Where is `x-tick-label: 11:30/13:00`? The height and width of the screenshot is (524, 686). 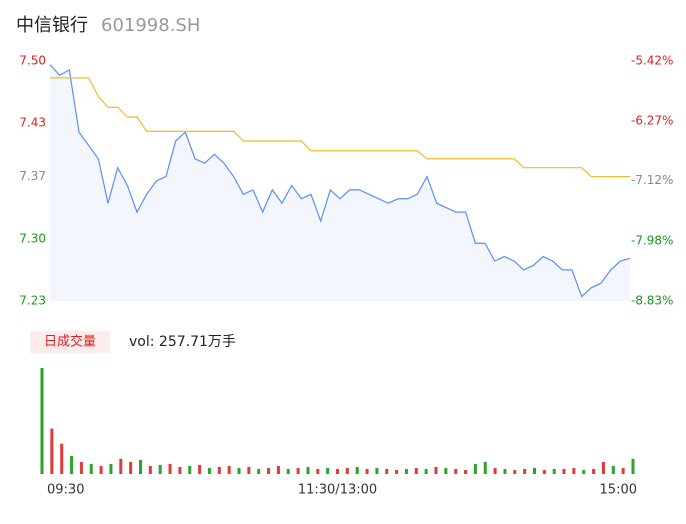
x-tick-label: 11:30/13:00 is located at coordinates (337, 490).